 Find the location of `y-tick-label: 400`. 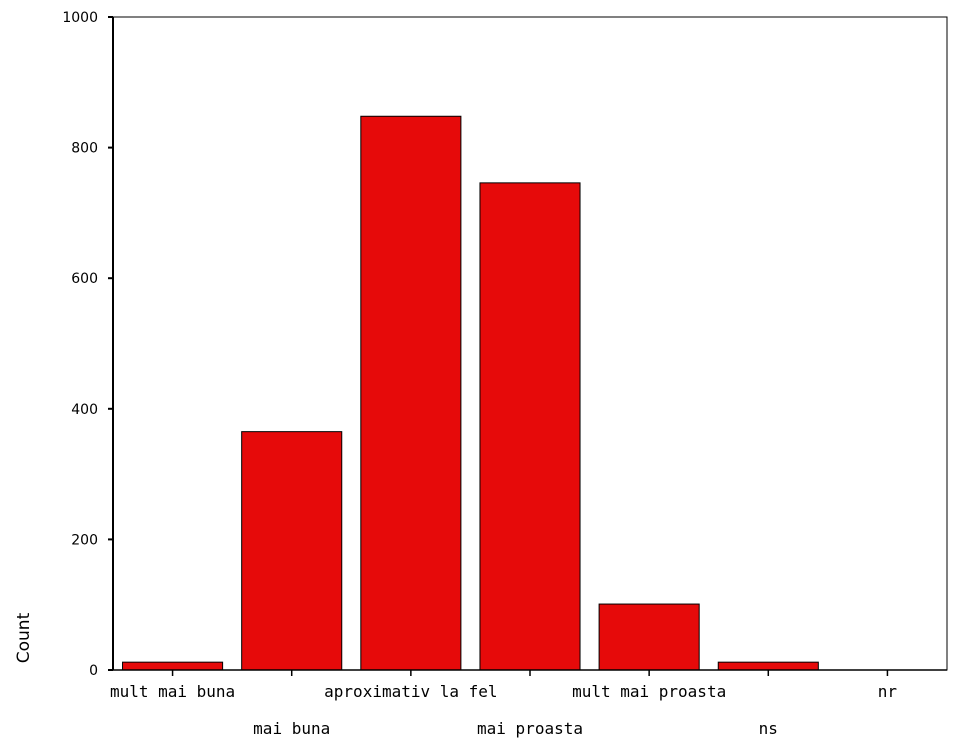

y-tick-label: 400 is located at coordinates (84, 410).